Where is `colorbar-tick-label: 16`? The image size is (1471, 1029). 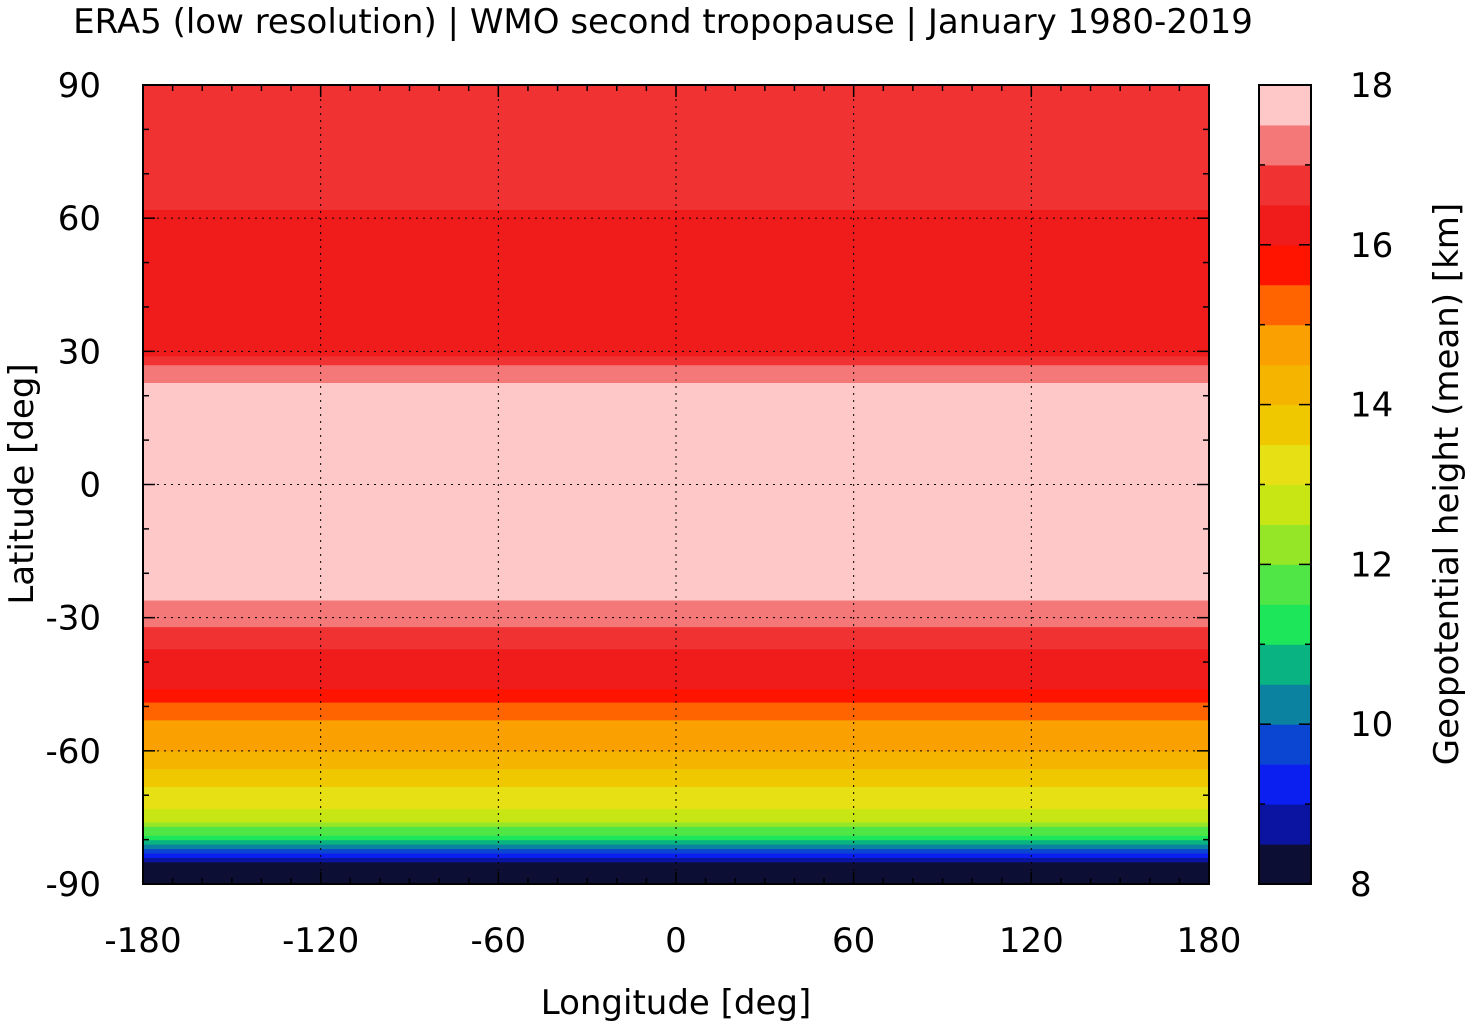
colorbar-tick-label: 16 is located at coordinates (1371, 246).